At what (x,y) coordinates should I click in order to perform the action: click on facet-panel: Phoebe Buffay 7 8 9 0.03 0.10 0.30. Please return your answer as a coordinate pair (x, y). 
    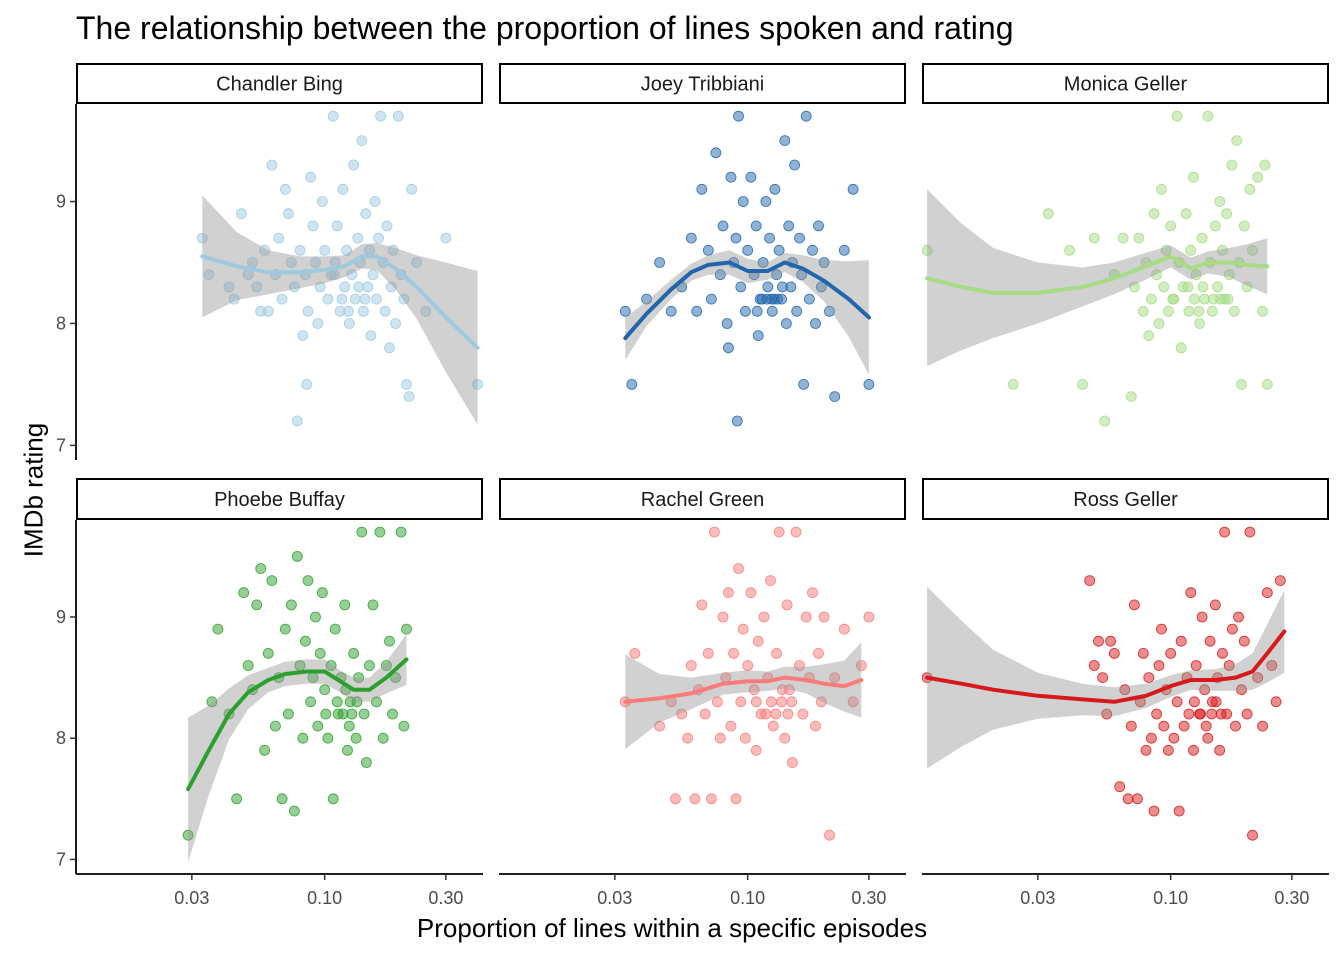
    Looking at the image, I should click on (269, 693).